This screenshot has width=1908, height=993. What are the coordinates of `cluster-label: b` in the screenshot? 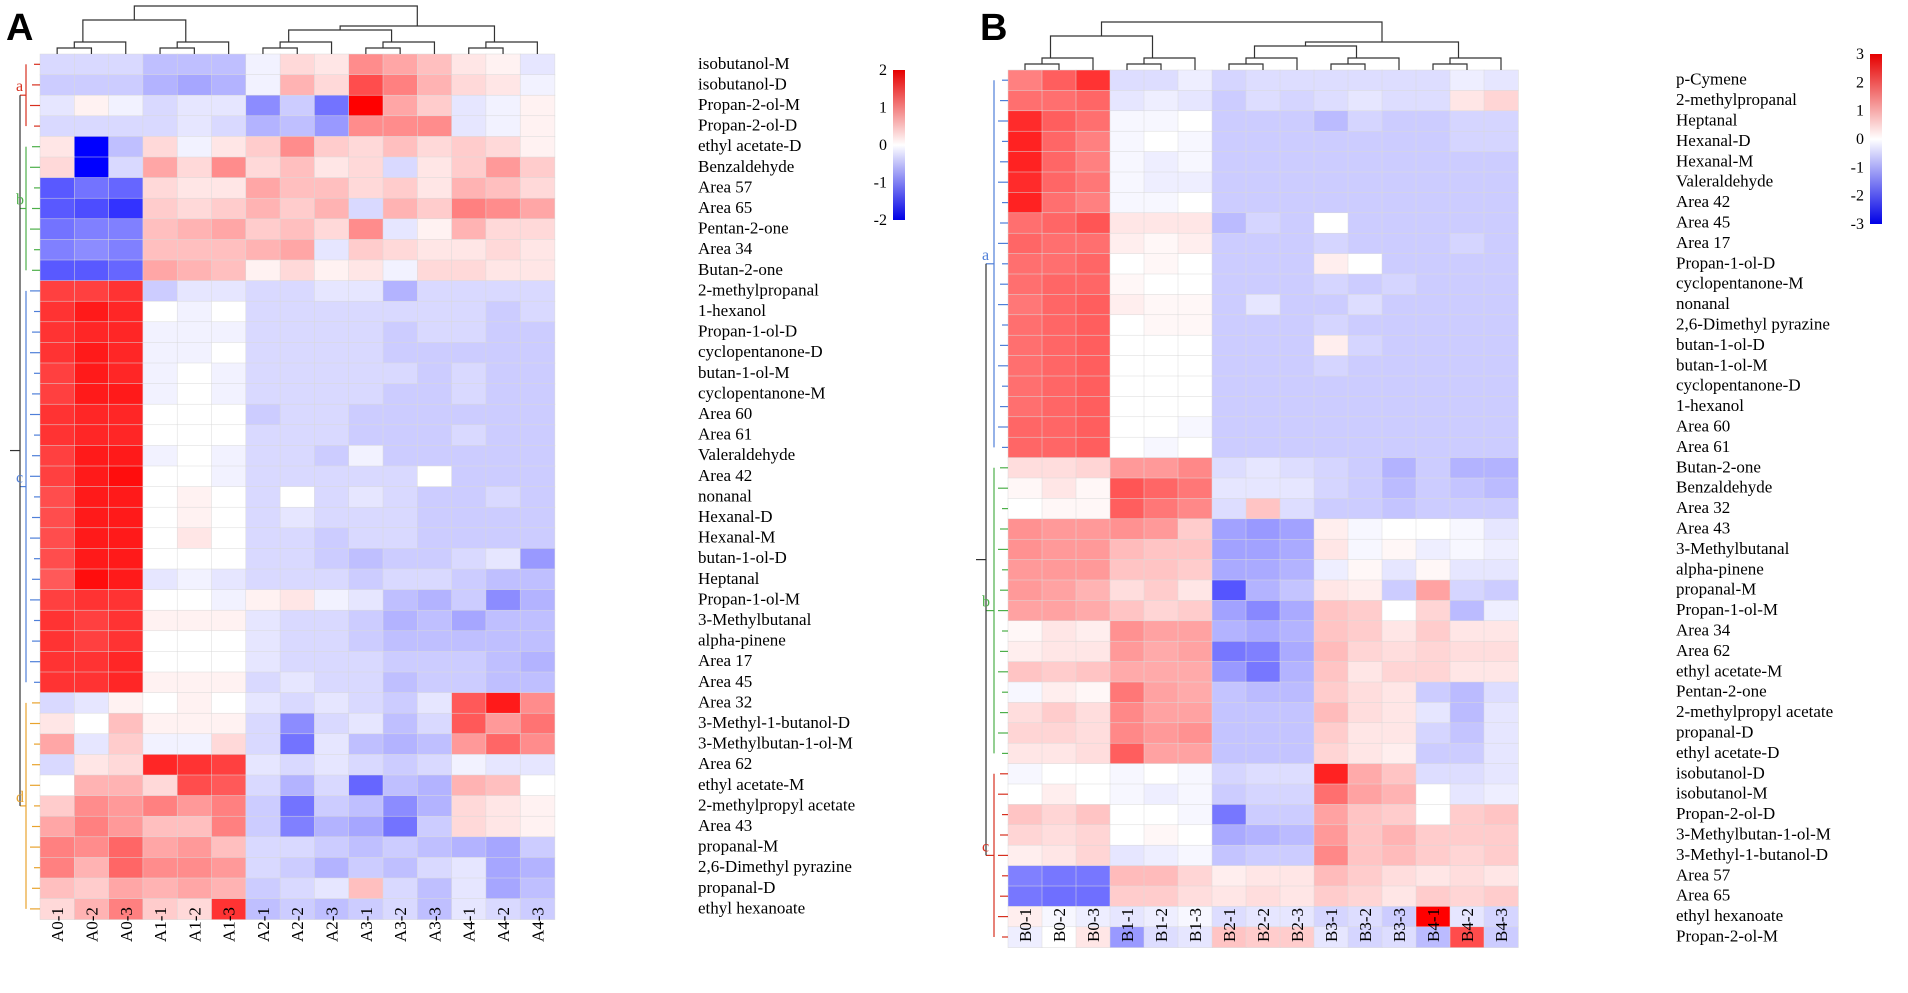 It's located at (986, 602).